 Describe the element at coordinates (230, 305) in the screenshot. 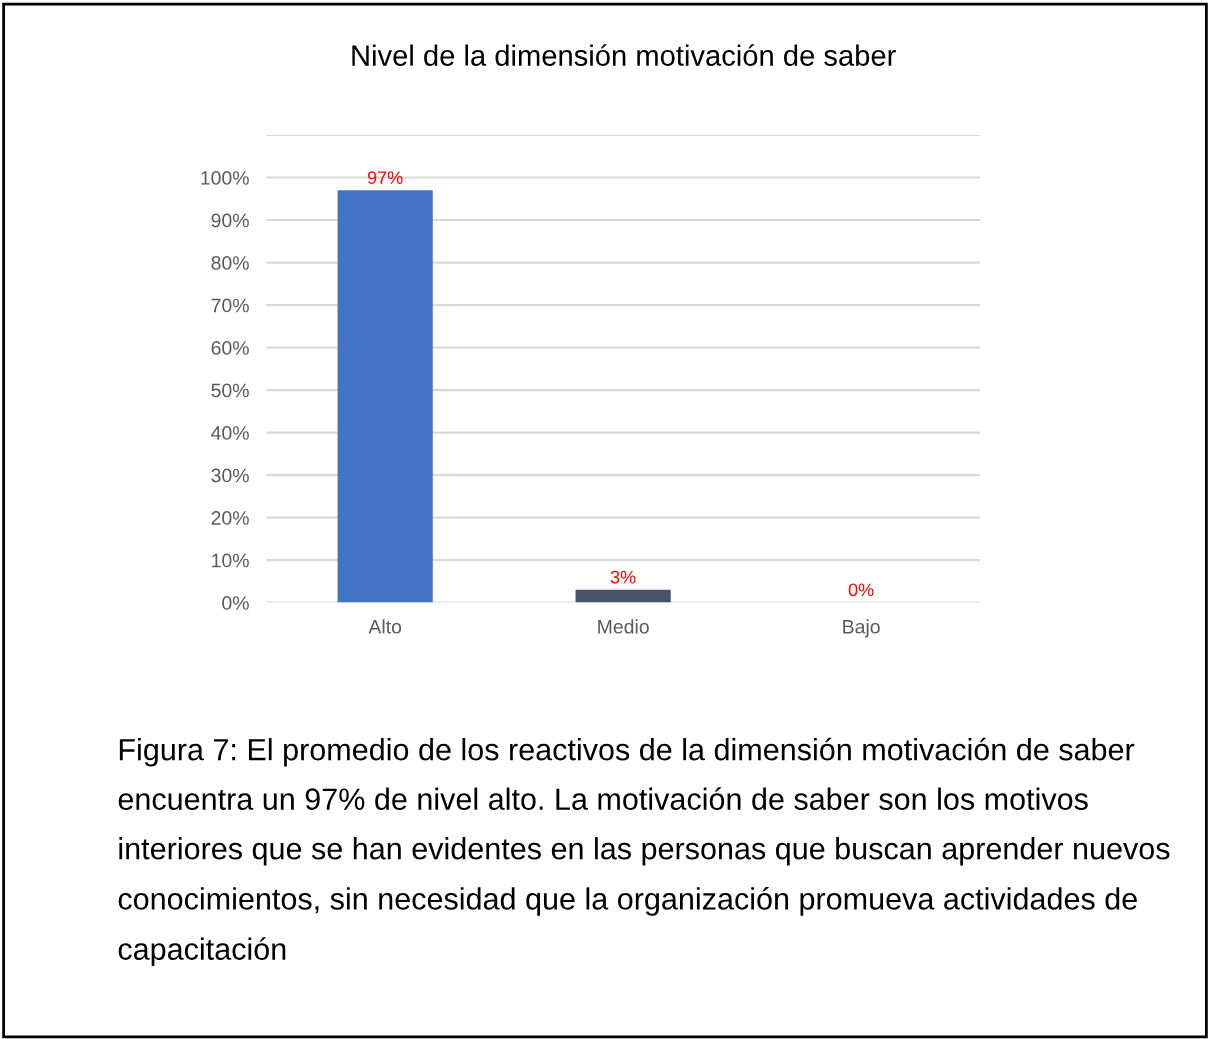

I see `y-tick-label: 70%` at that location.